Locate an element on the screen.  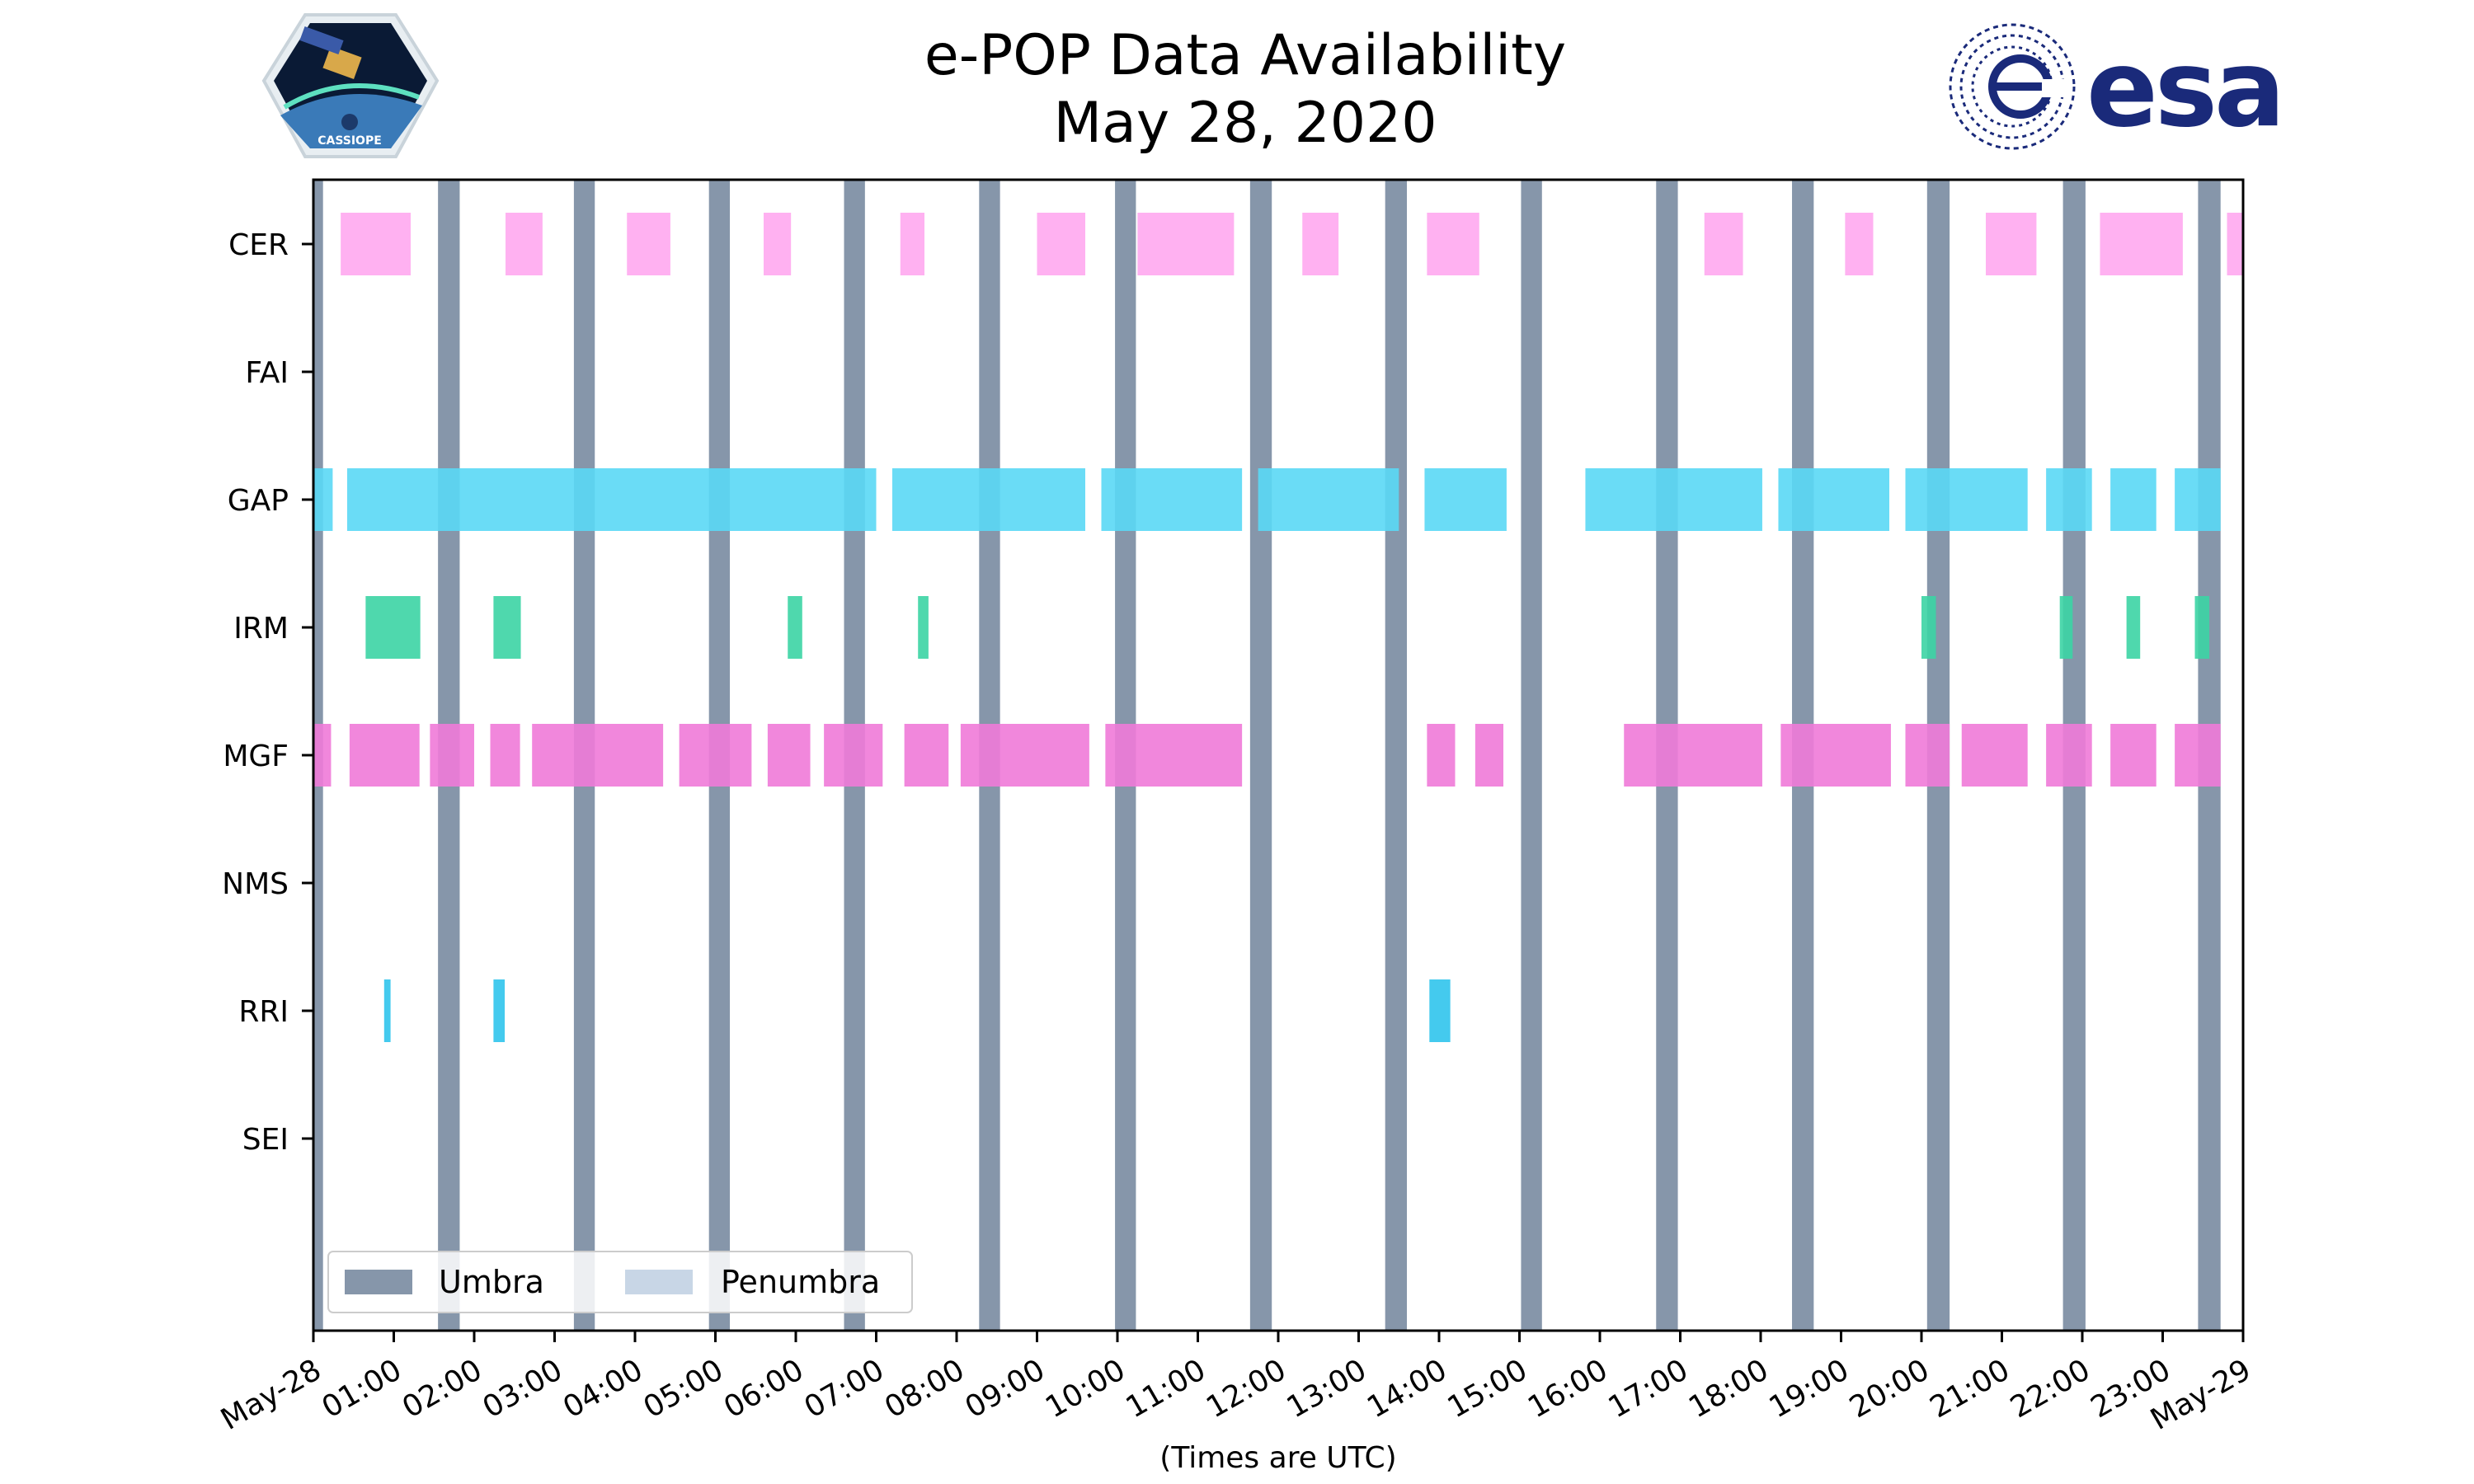
legend-box is located at coordinates (620, 1282).